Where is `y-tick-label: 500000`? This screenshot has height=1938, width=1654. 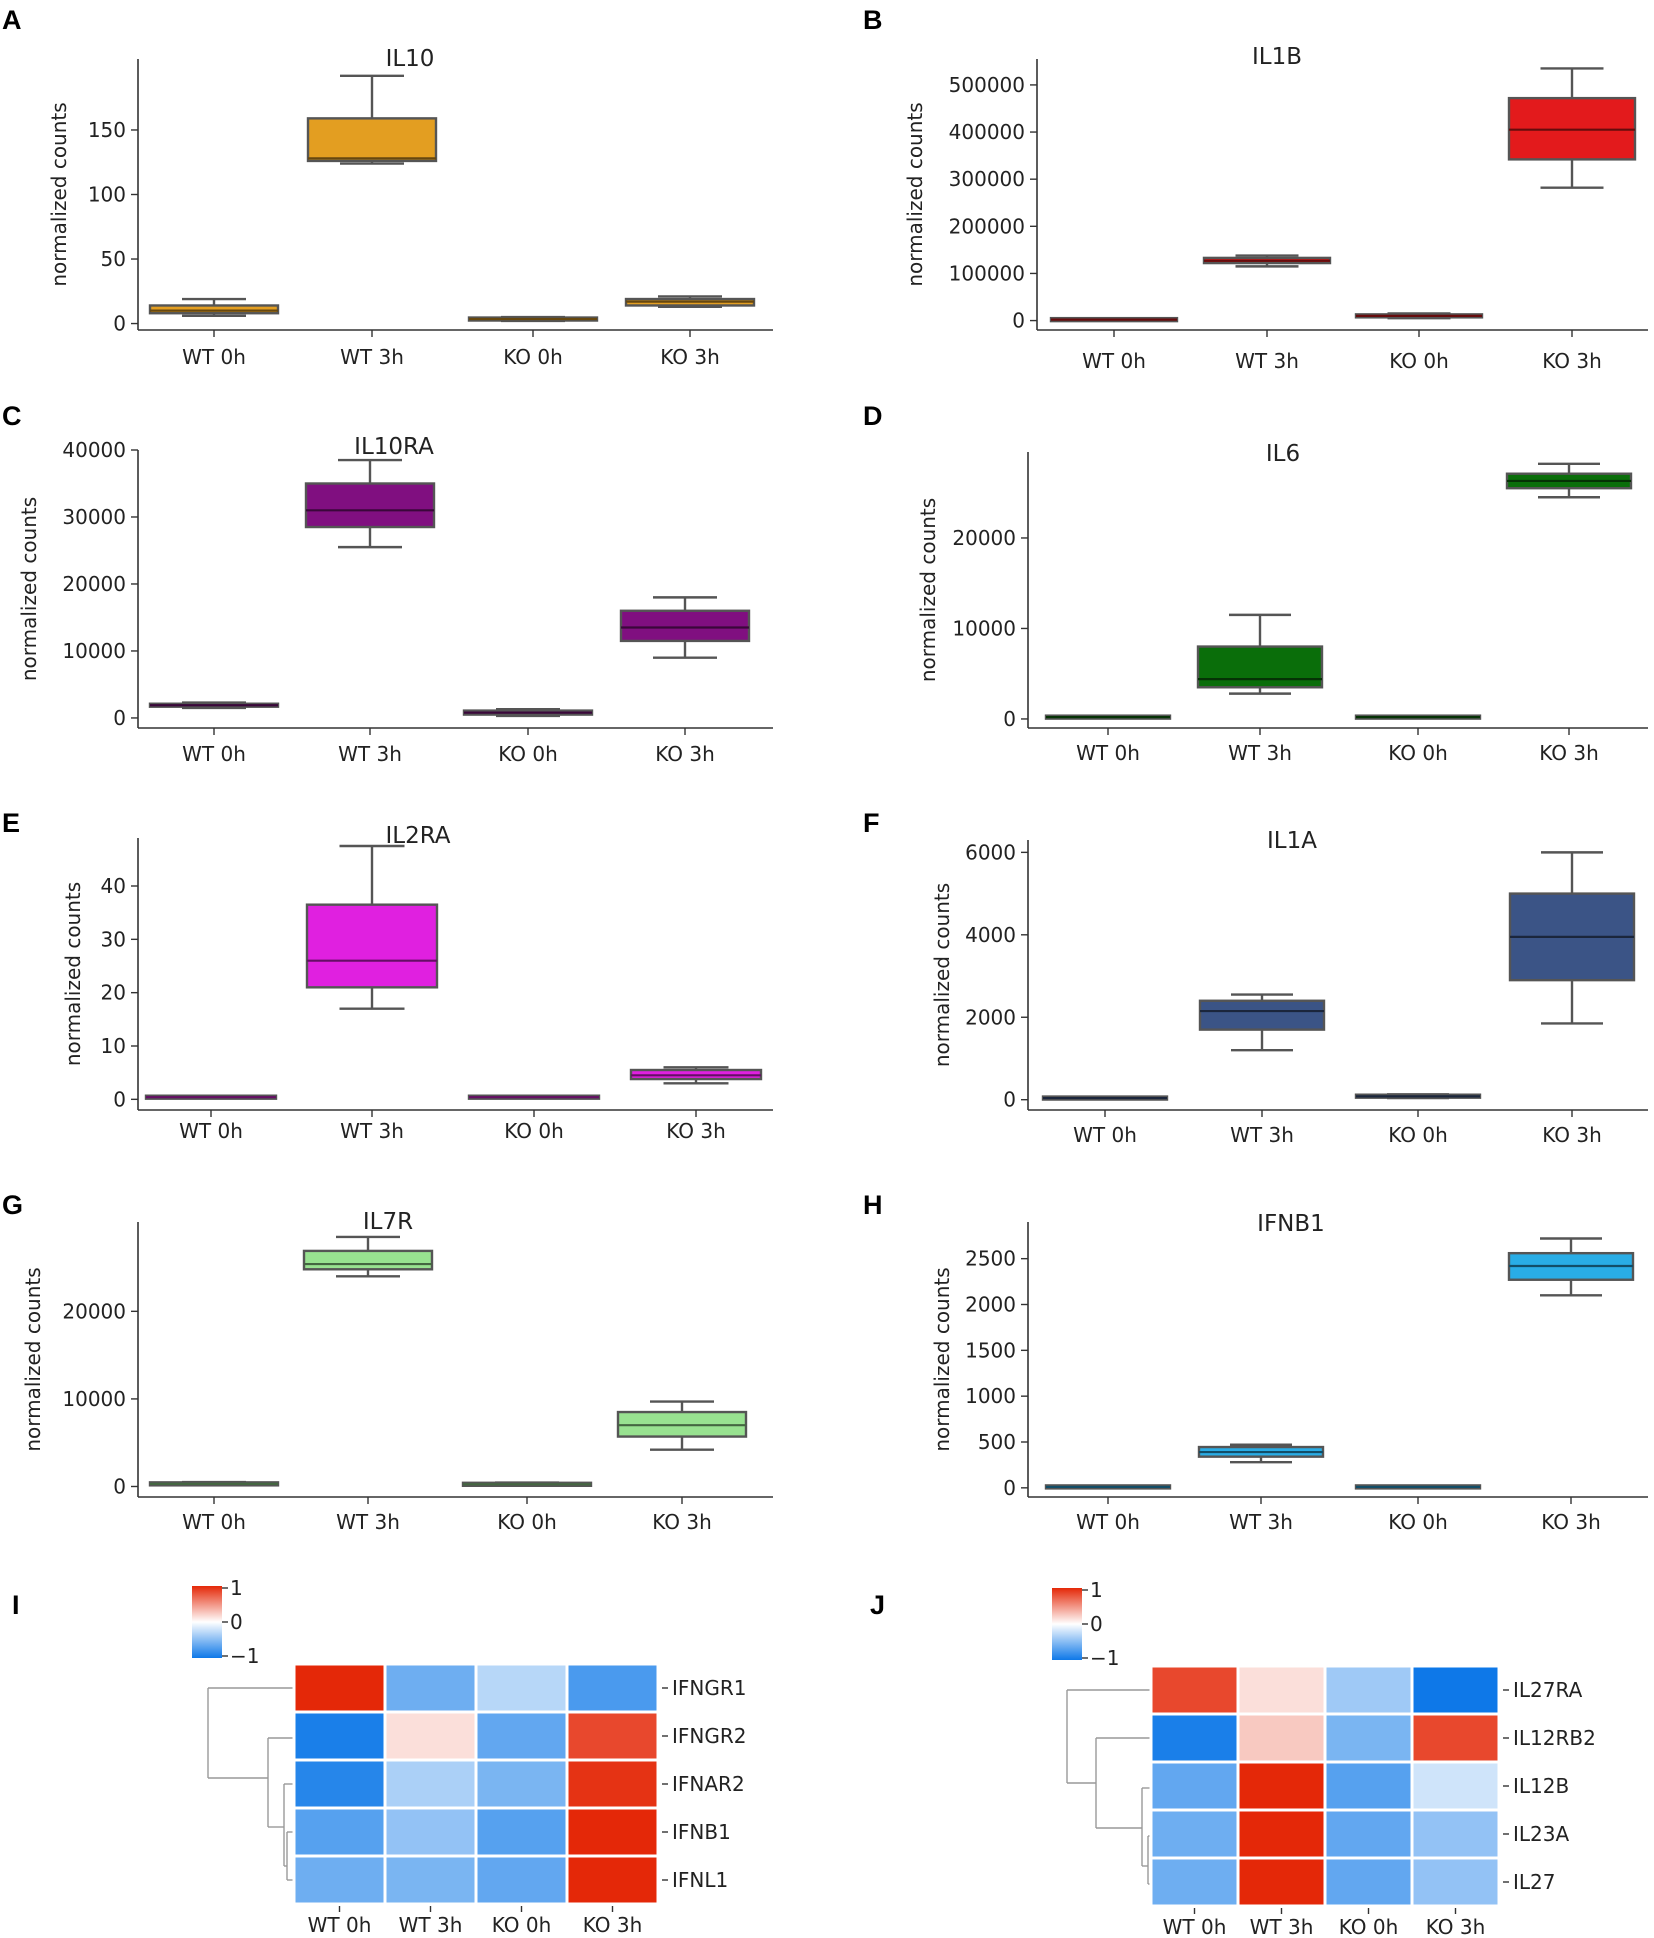
y-tick-label: 500000 is located at coordinates (987, 85).